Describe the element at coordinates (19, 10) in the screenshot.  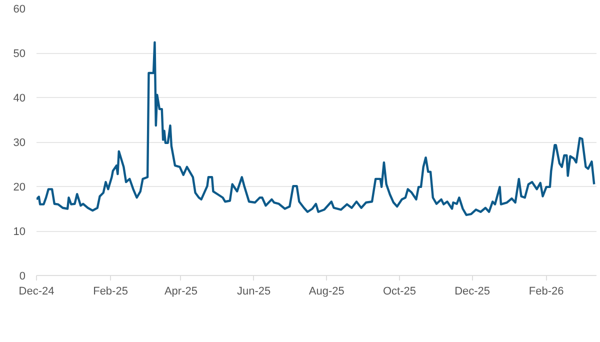
I see `y-tick-label: 60` at that location.